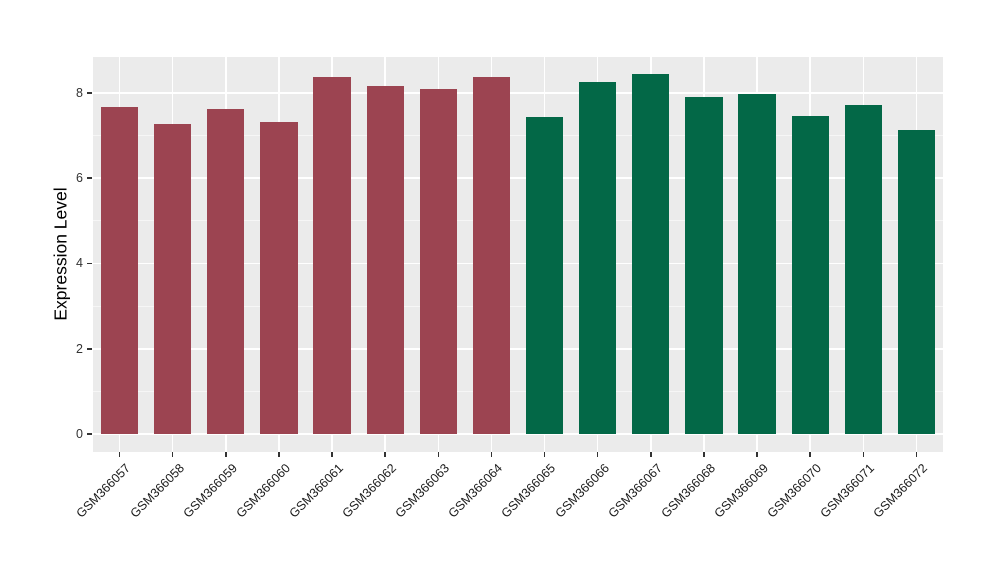 The height and width of the screenshot is (580, 1000). I want to click on y-tick-label: 0, so click(79, 434).